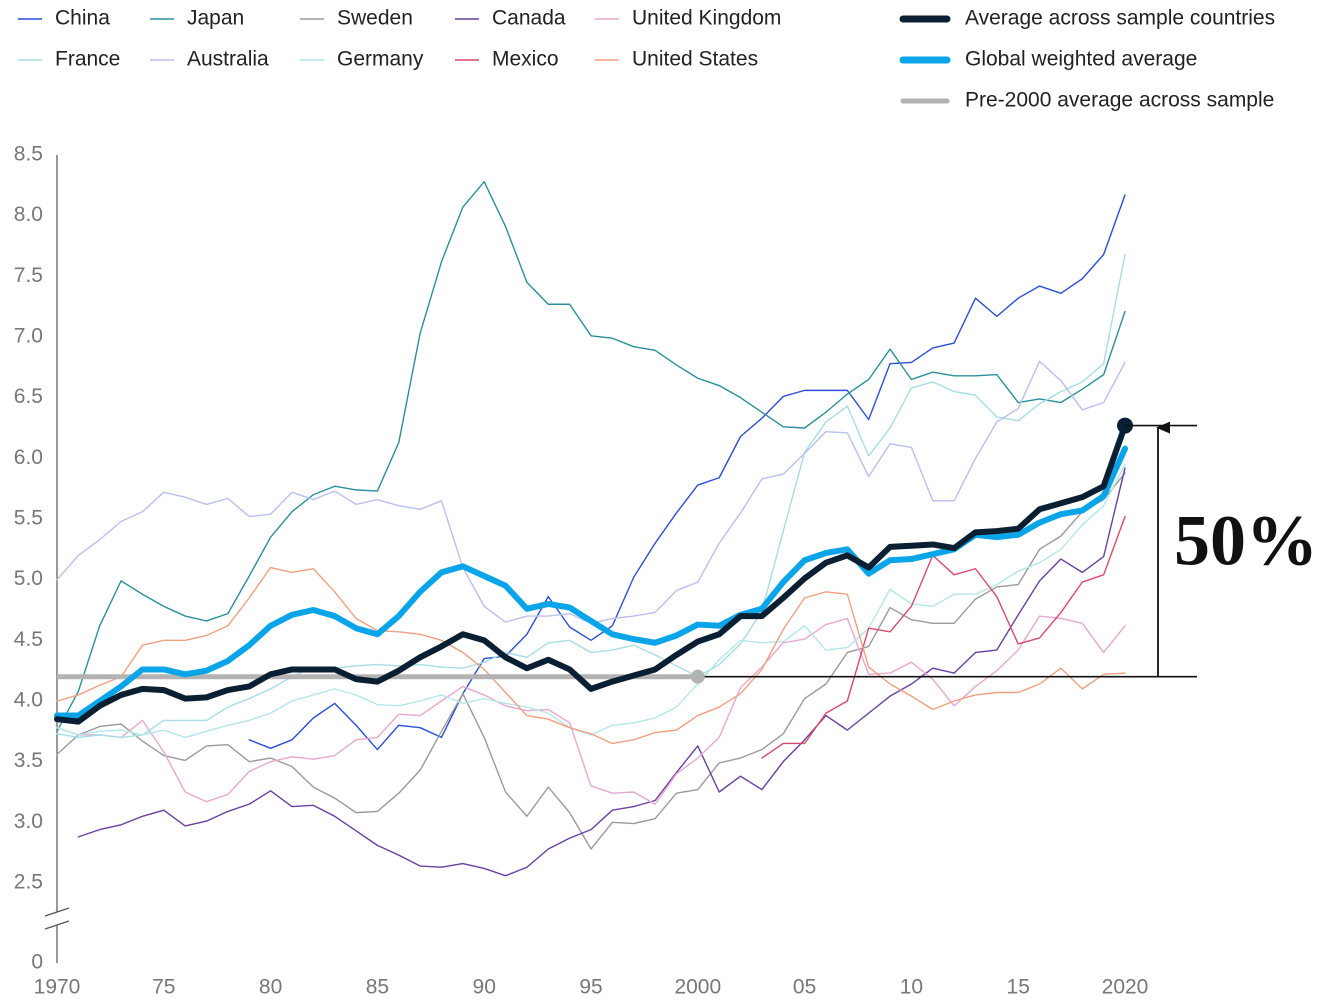 The height and width of the screenshot is (1000, 1338). I want to click on legend-label: Canada, so click(529, 18).